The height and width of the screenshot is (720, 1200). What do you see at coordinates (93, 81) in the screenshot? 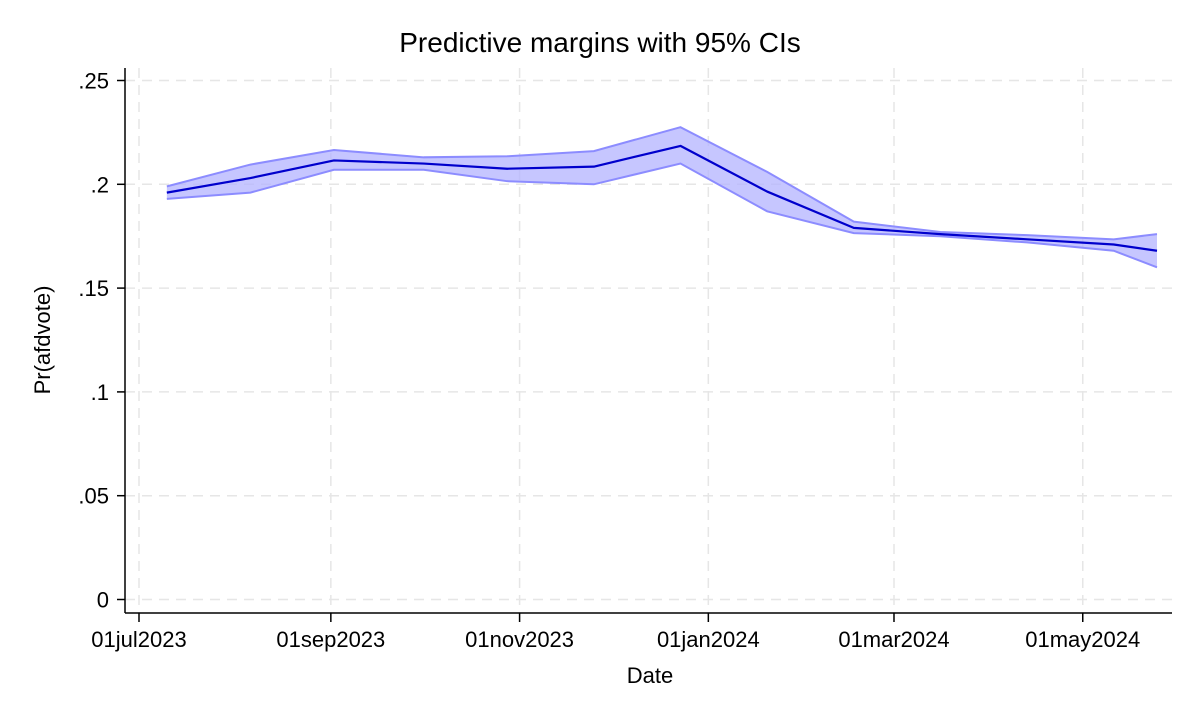
I see `y-tick-label: .25` at bounding box center [93, 81].